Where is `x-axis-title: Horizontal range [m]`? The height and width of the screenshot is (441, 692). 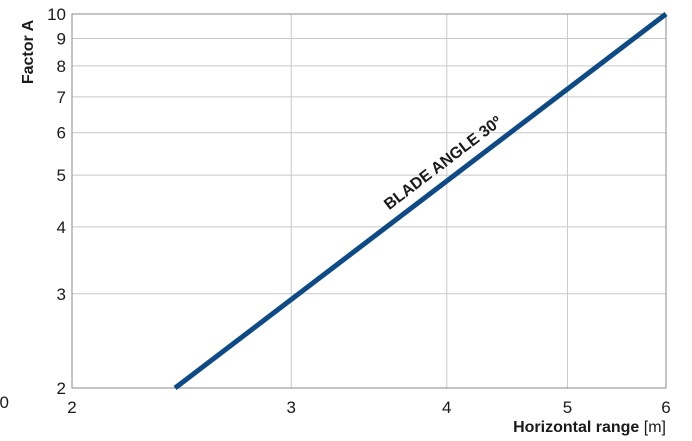 x-axis-title: Horizontal range [m] is located at coordinates (589, 427).